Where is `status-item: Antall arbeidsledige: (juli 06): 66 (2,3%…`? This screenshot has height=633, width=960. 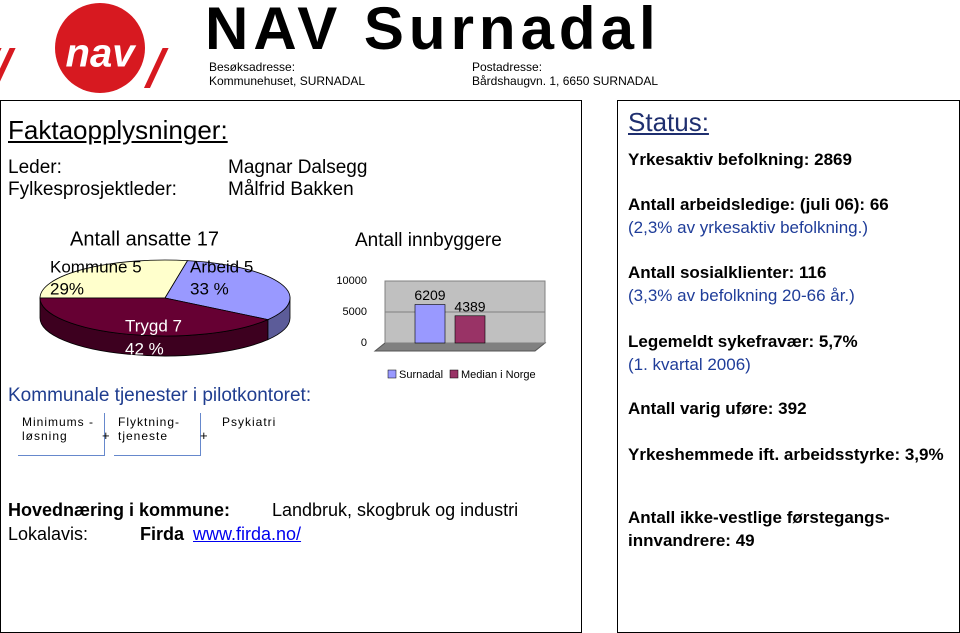 status-item: Antall arbeidsledige: (juli 06): 66 (2,3%… is located at coordinates (788, 216).